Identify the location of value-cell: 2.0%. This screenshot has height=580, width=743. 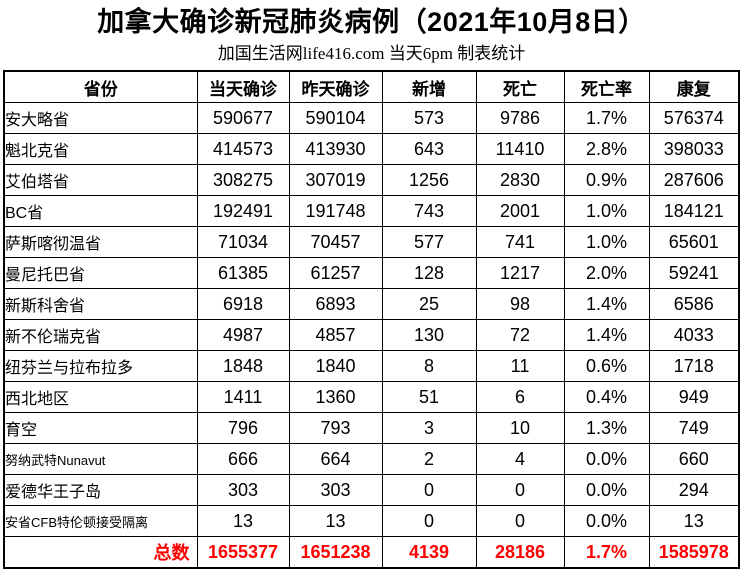
(606, 273).